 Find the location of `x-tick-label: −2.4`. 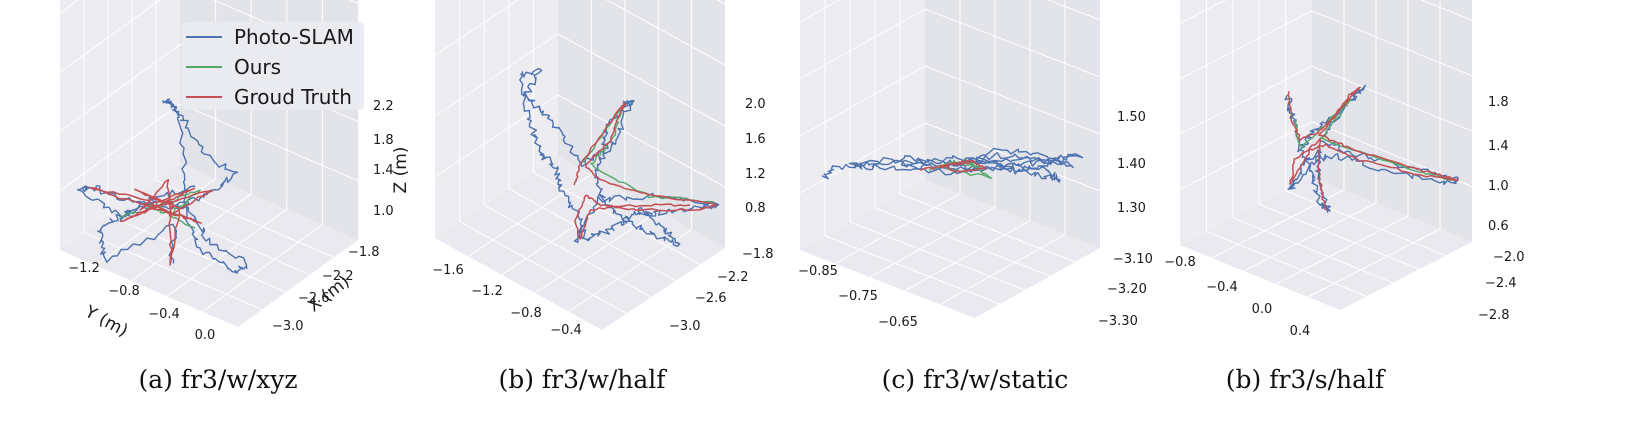

x-tick-label: −2.4 is located at coordinates (1501, 283).